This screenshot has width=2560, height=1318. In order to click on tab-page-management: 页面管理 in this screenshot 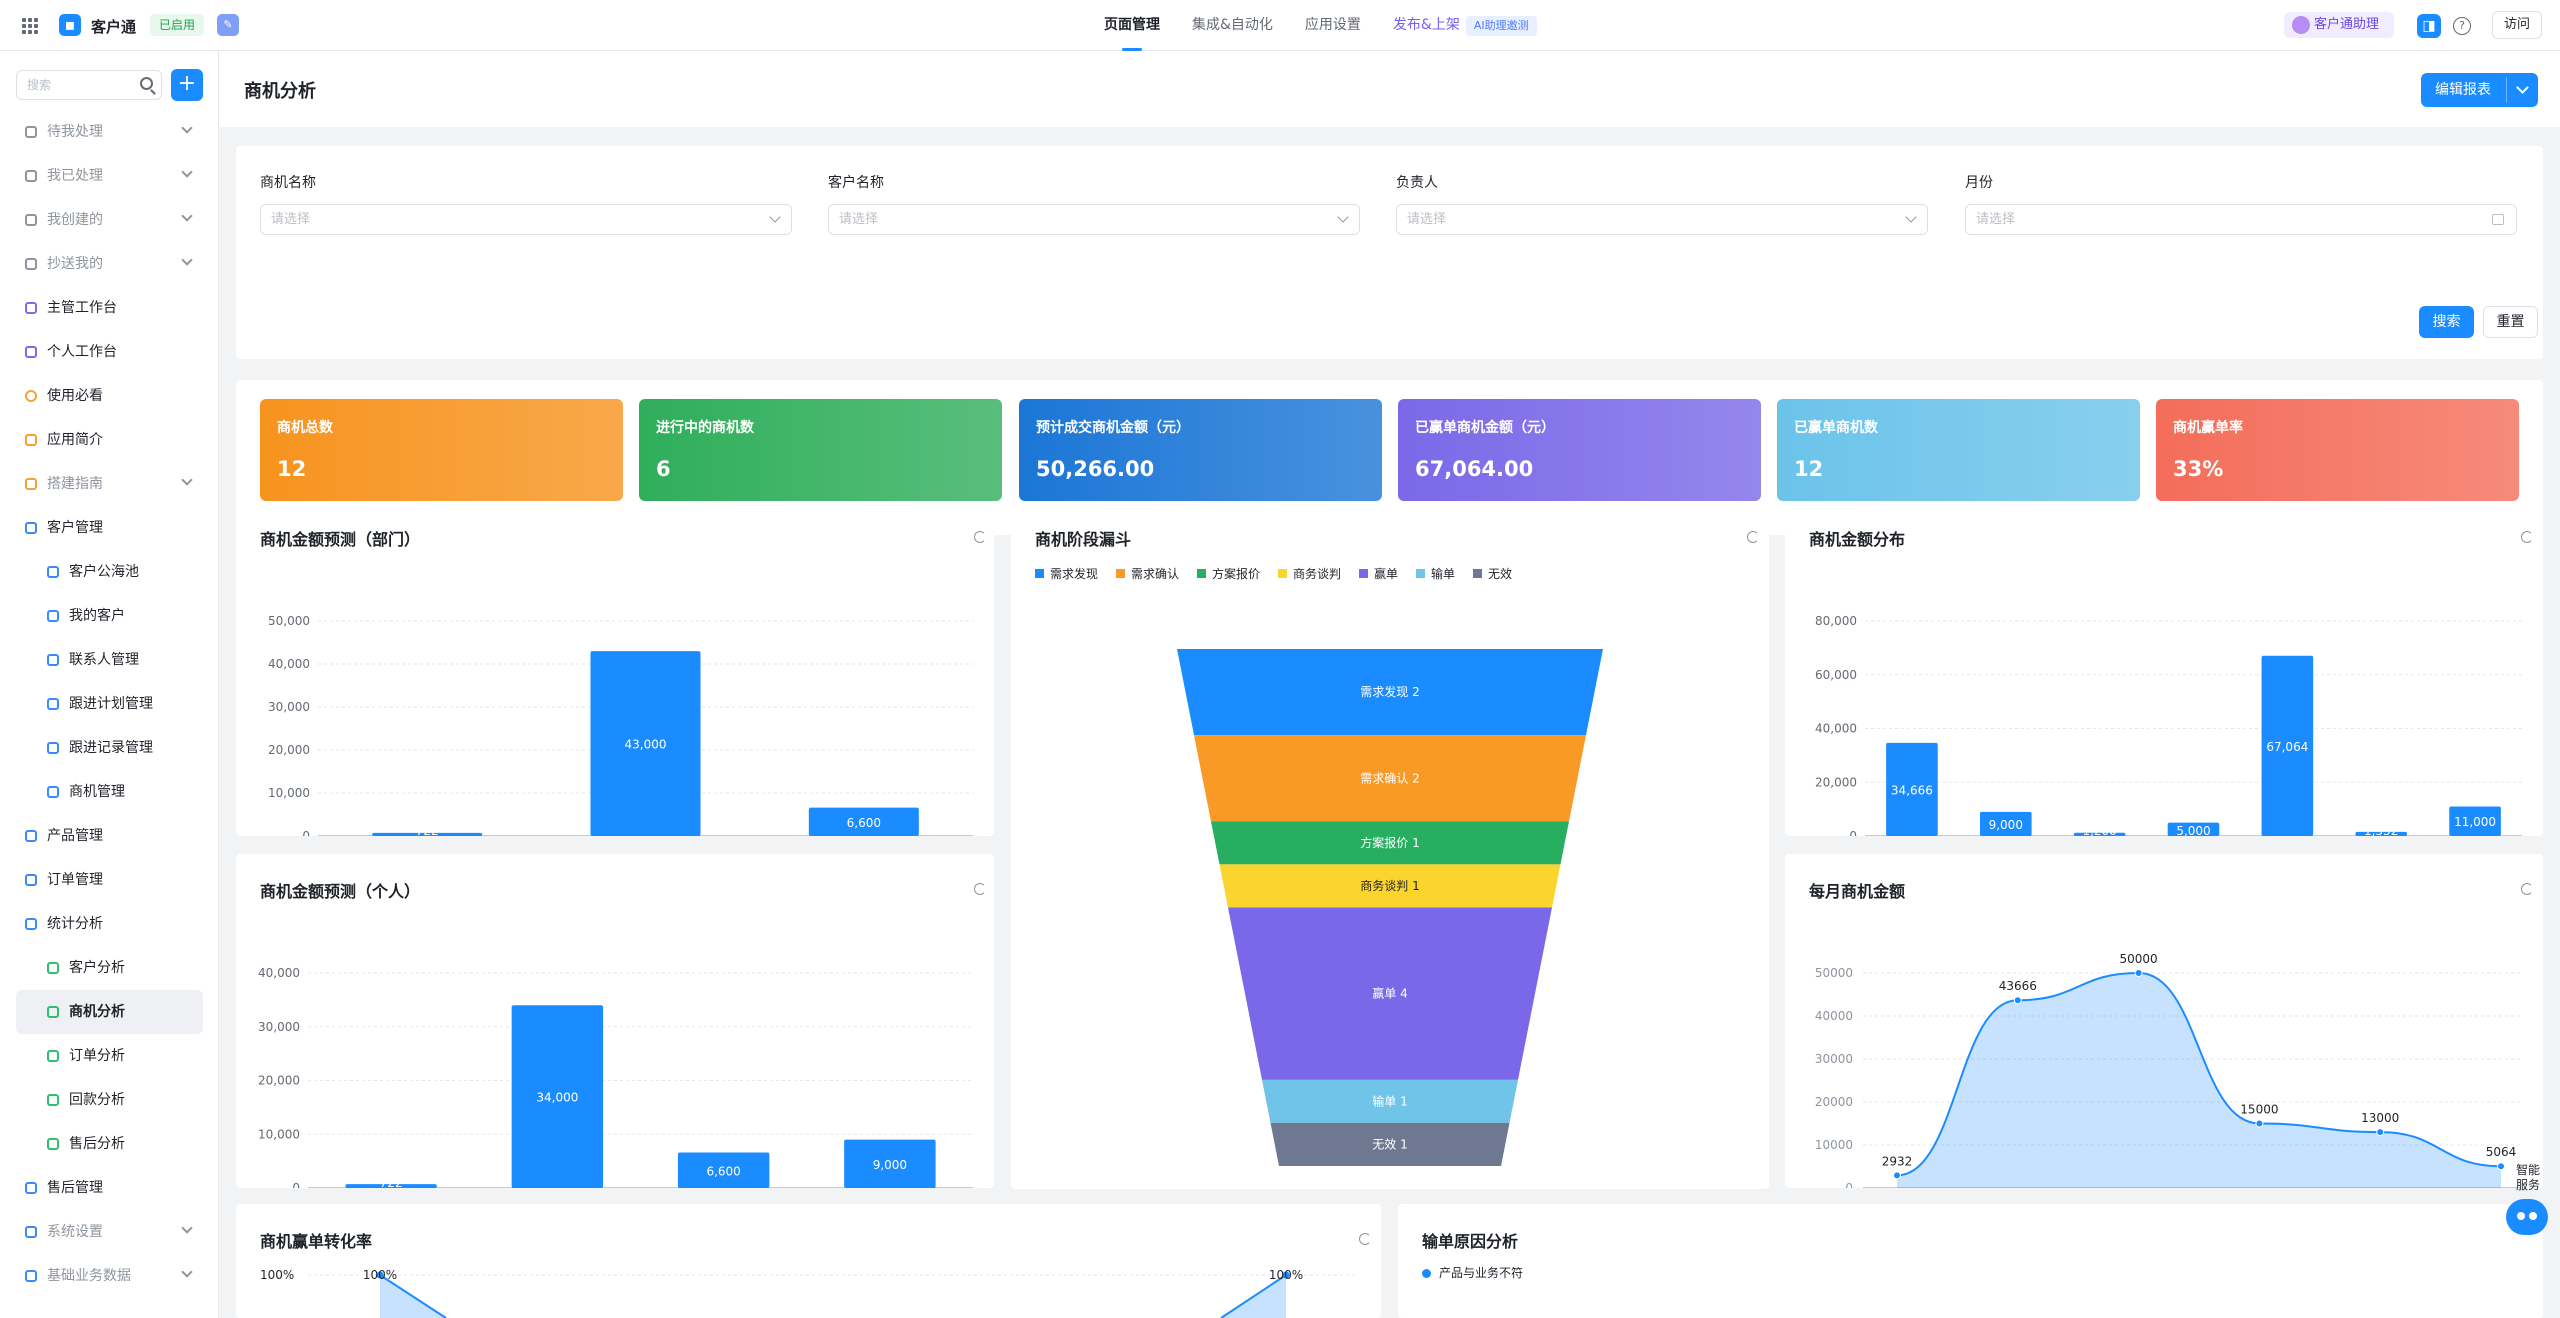, I will do `click(1132, 25)`.